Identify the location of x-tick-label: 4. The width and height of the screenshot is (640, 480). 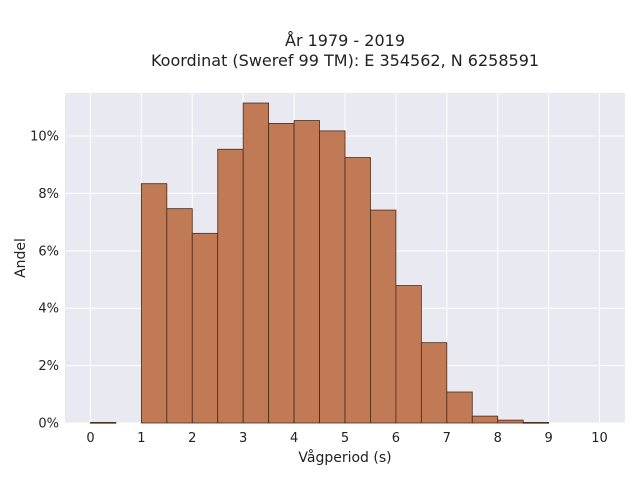
(294, 438).